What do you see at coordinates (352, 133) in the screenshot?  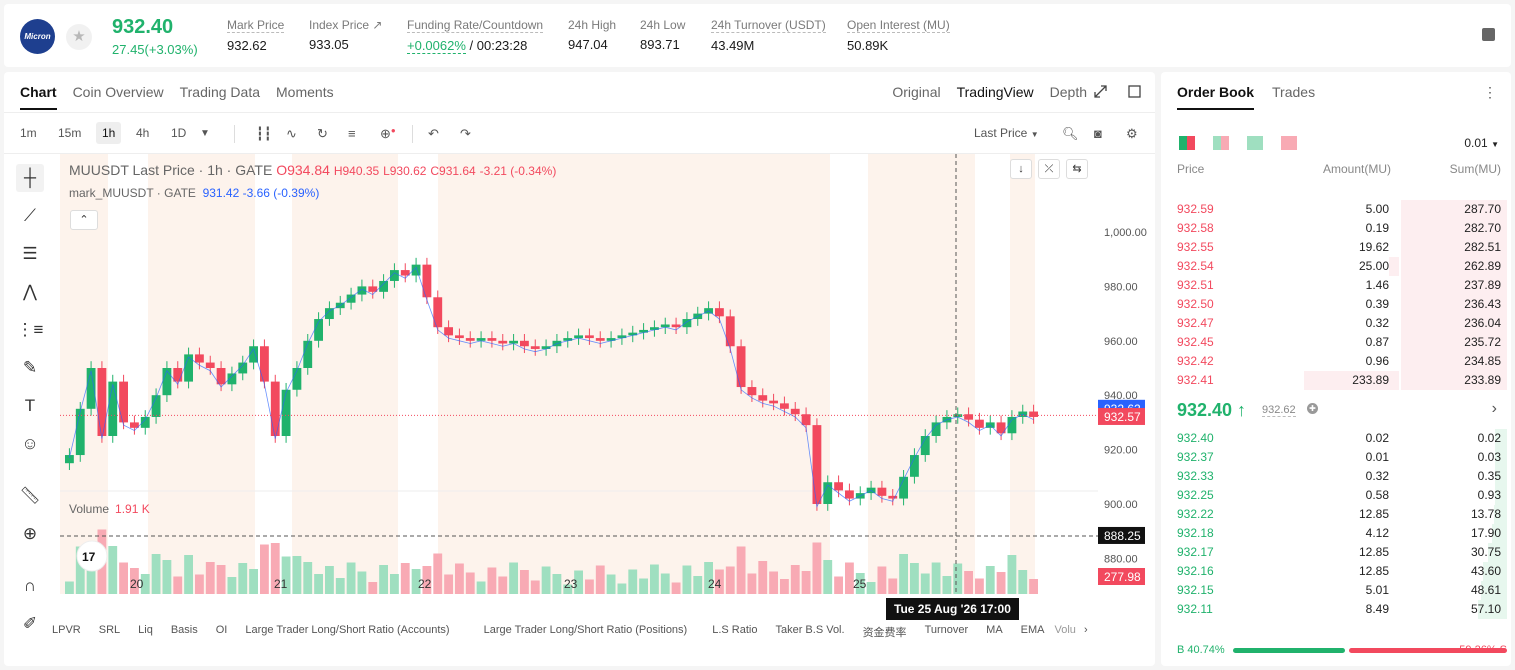 I see `templates-icon: ≡` at bounding box center [352, 133].